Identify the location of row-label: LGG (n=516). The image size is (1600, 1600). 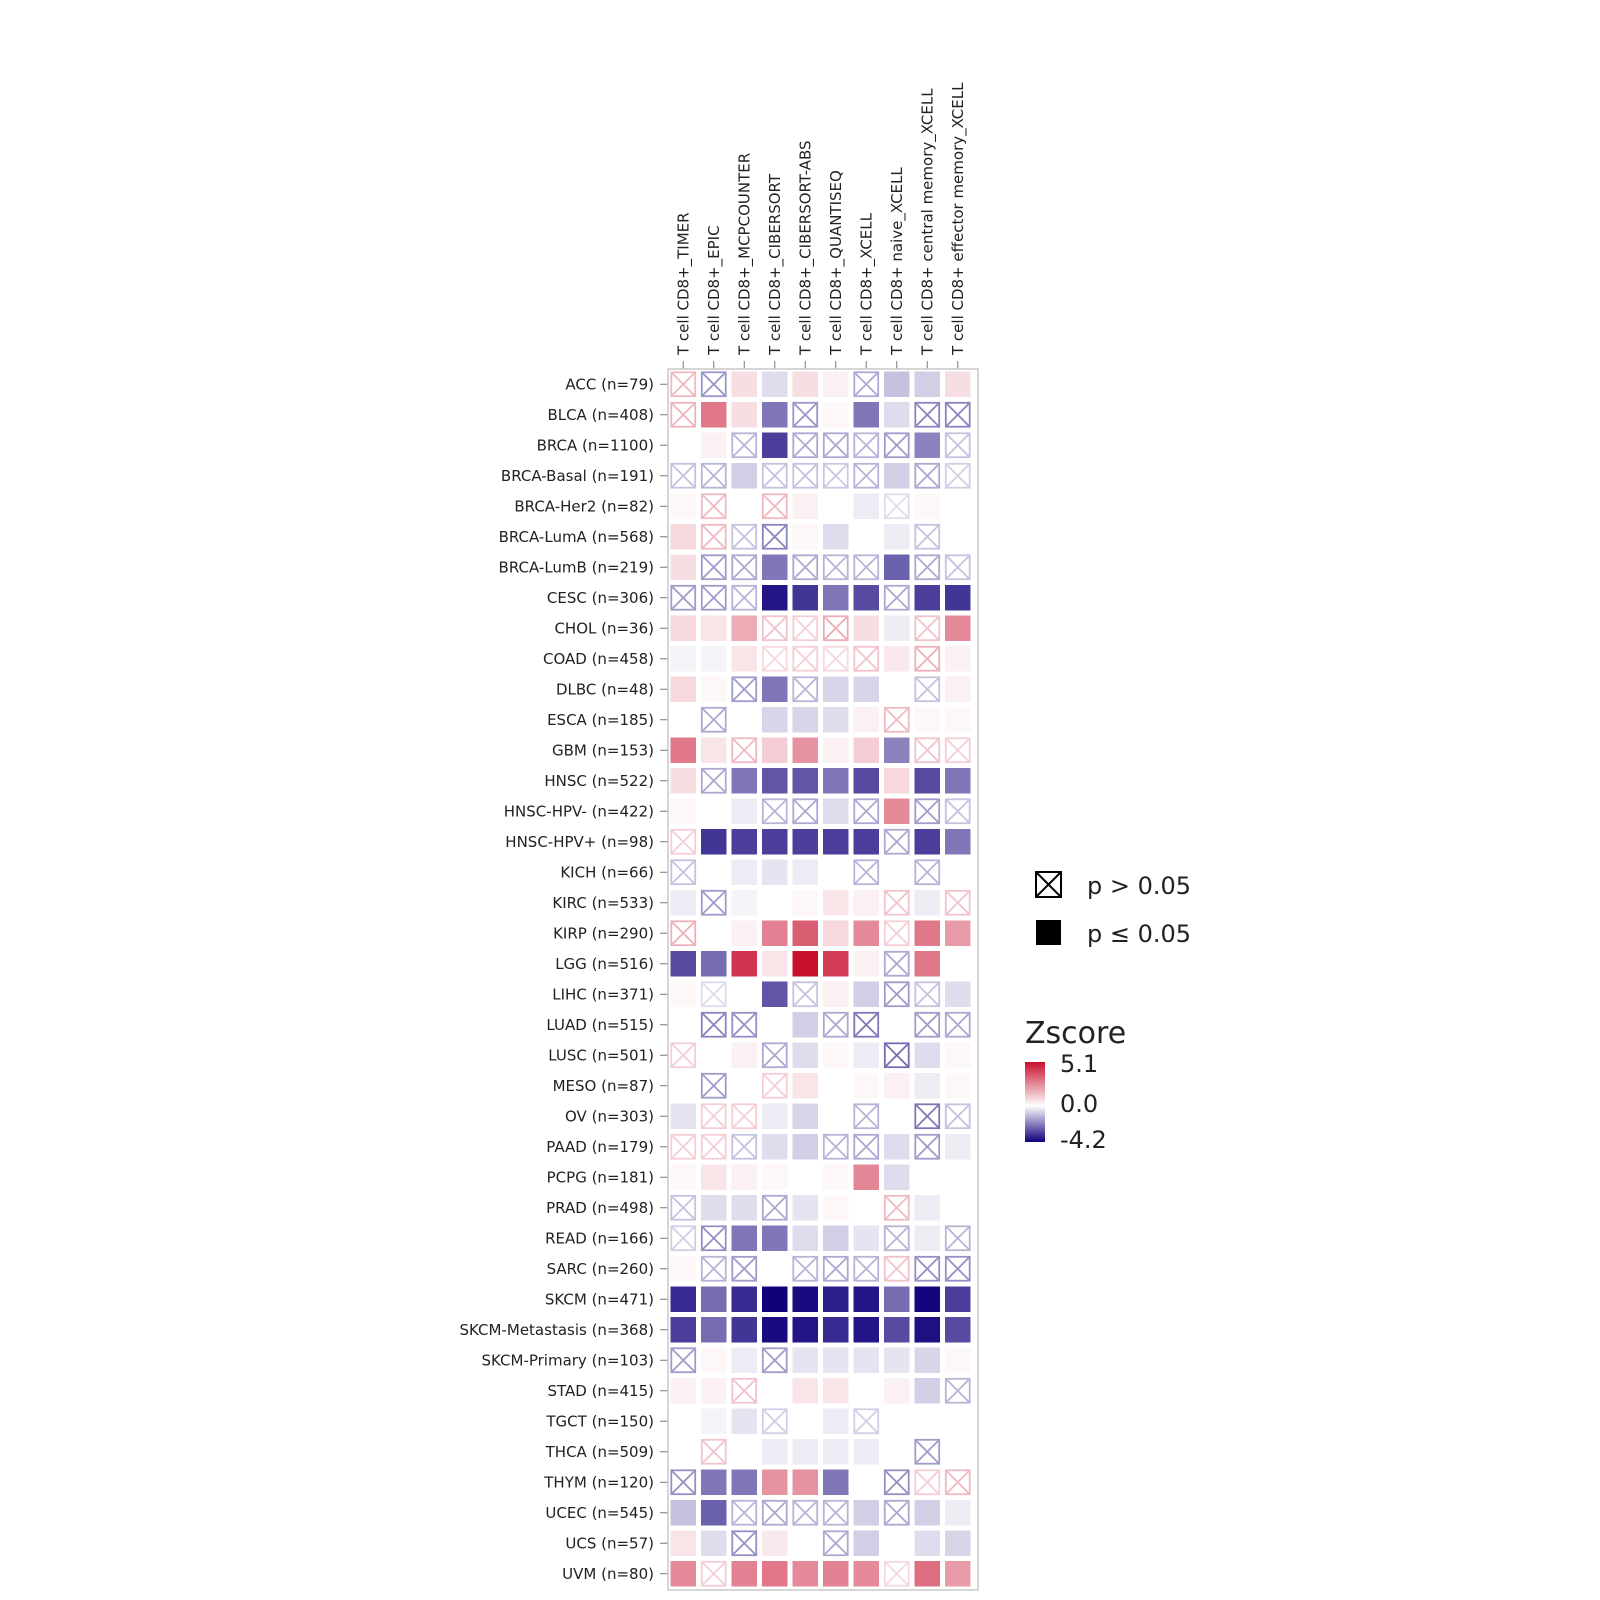
(604, 964).